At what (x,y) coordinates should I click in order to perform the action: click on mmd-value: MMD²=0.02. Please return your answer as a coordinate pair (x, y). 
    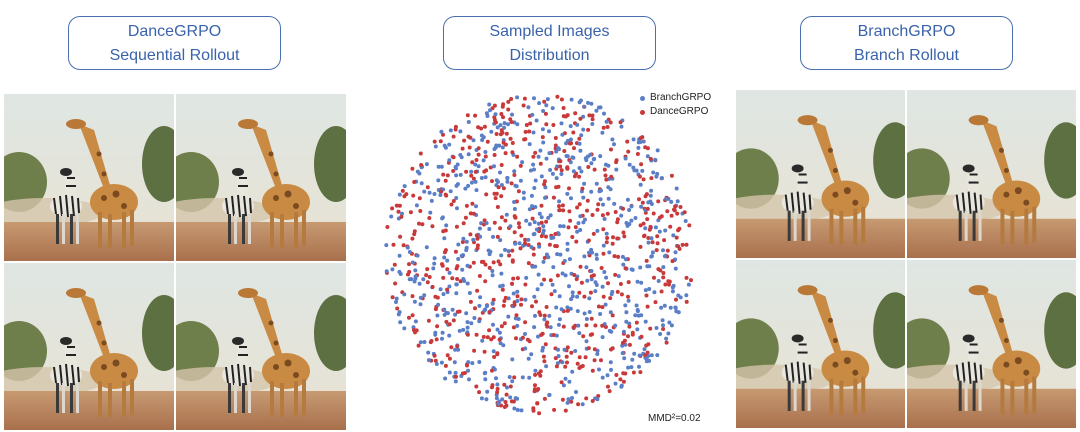
    Looking at the image, I should click on (674, 418).